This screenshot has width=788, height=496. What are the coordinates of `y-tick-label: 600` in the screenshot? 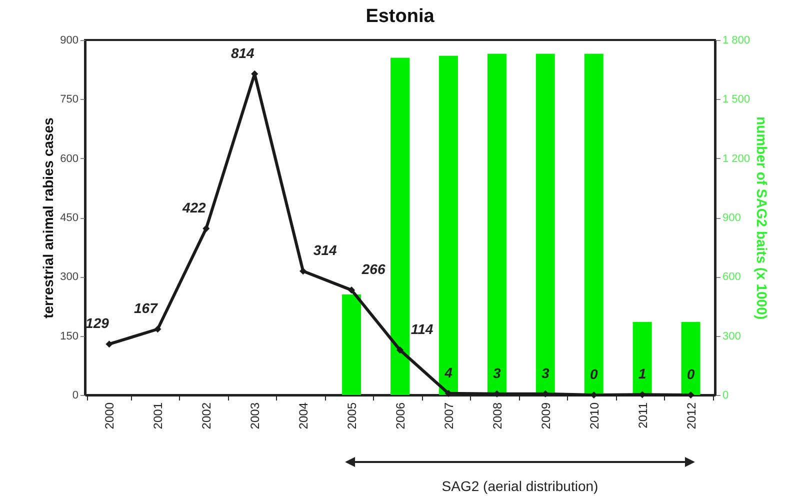 It's located at (69, 158).